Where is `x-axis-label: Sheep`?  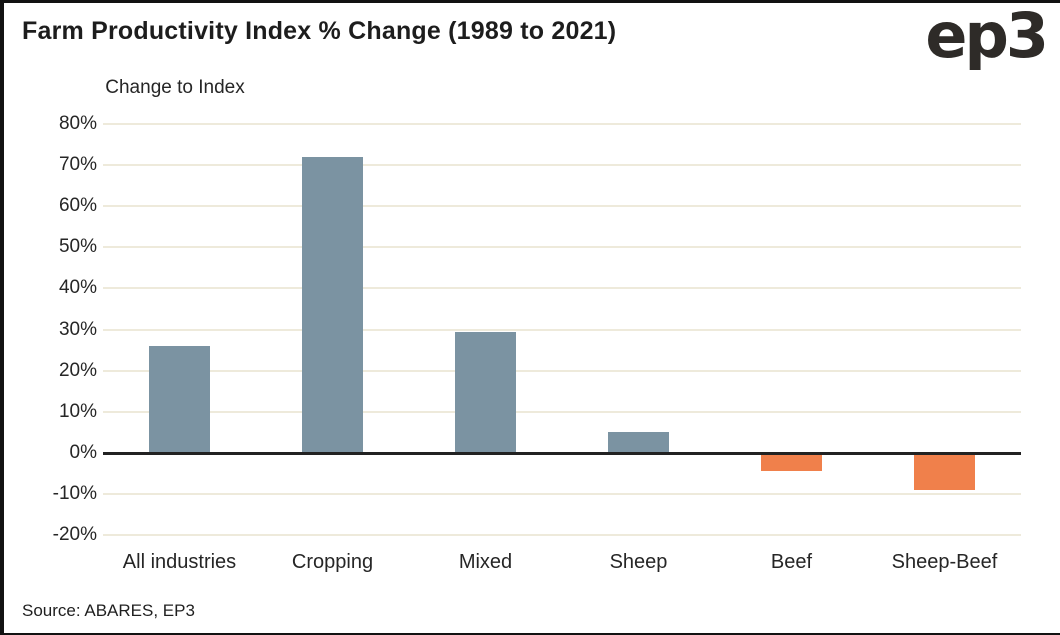
x-axis-label: Sheep is located at coordinates (638, 562).